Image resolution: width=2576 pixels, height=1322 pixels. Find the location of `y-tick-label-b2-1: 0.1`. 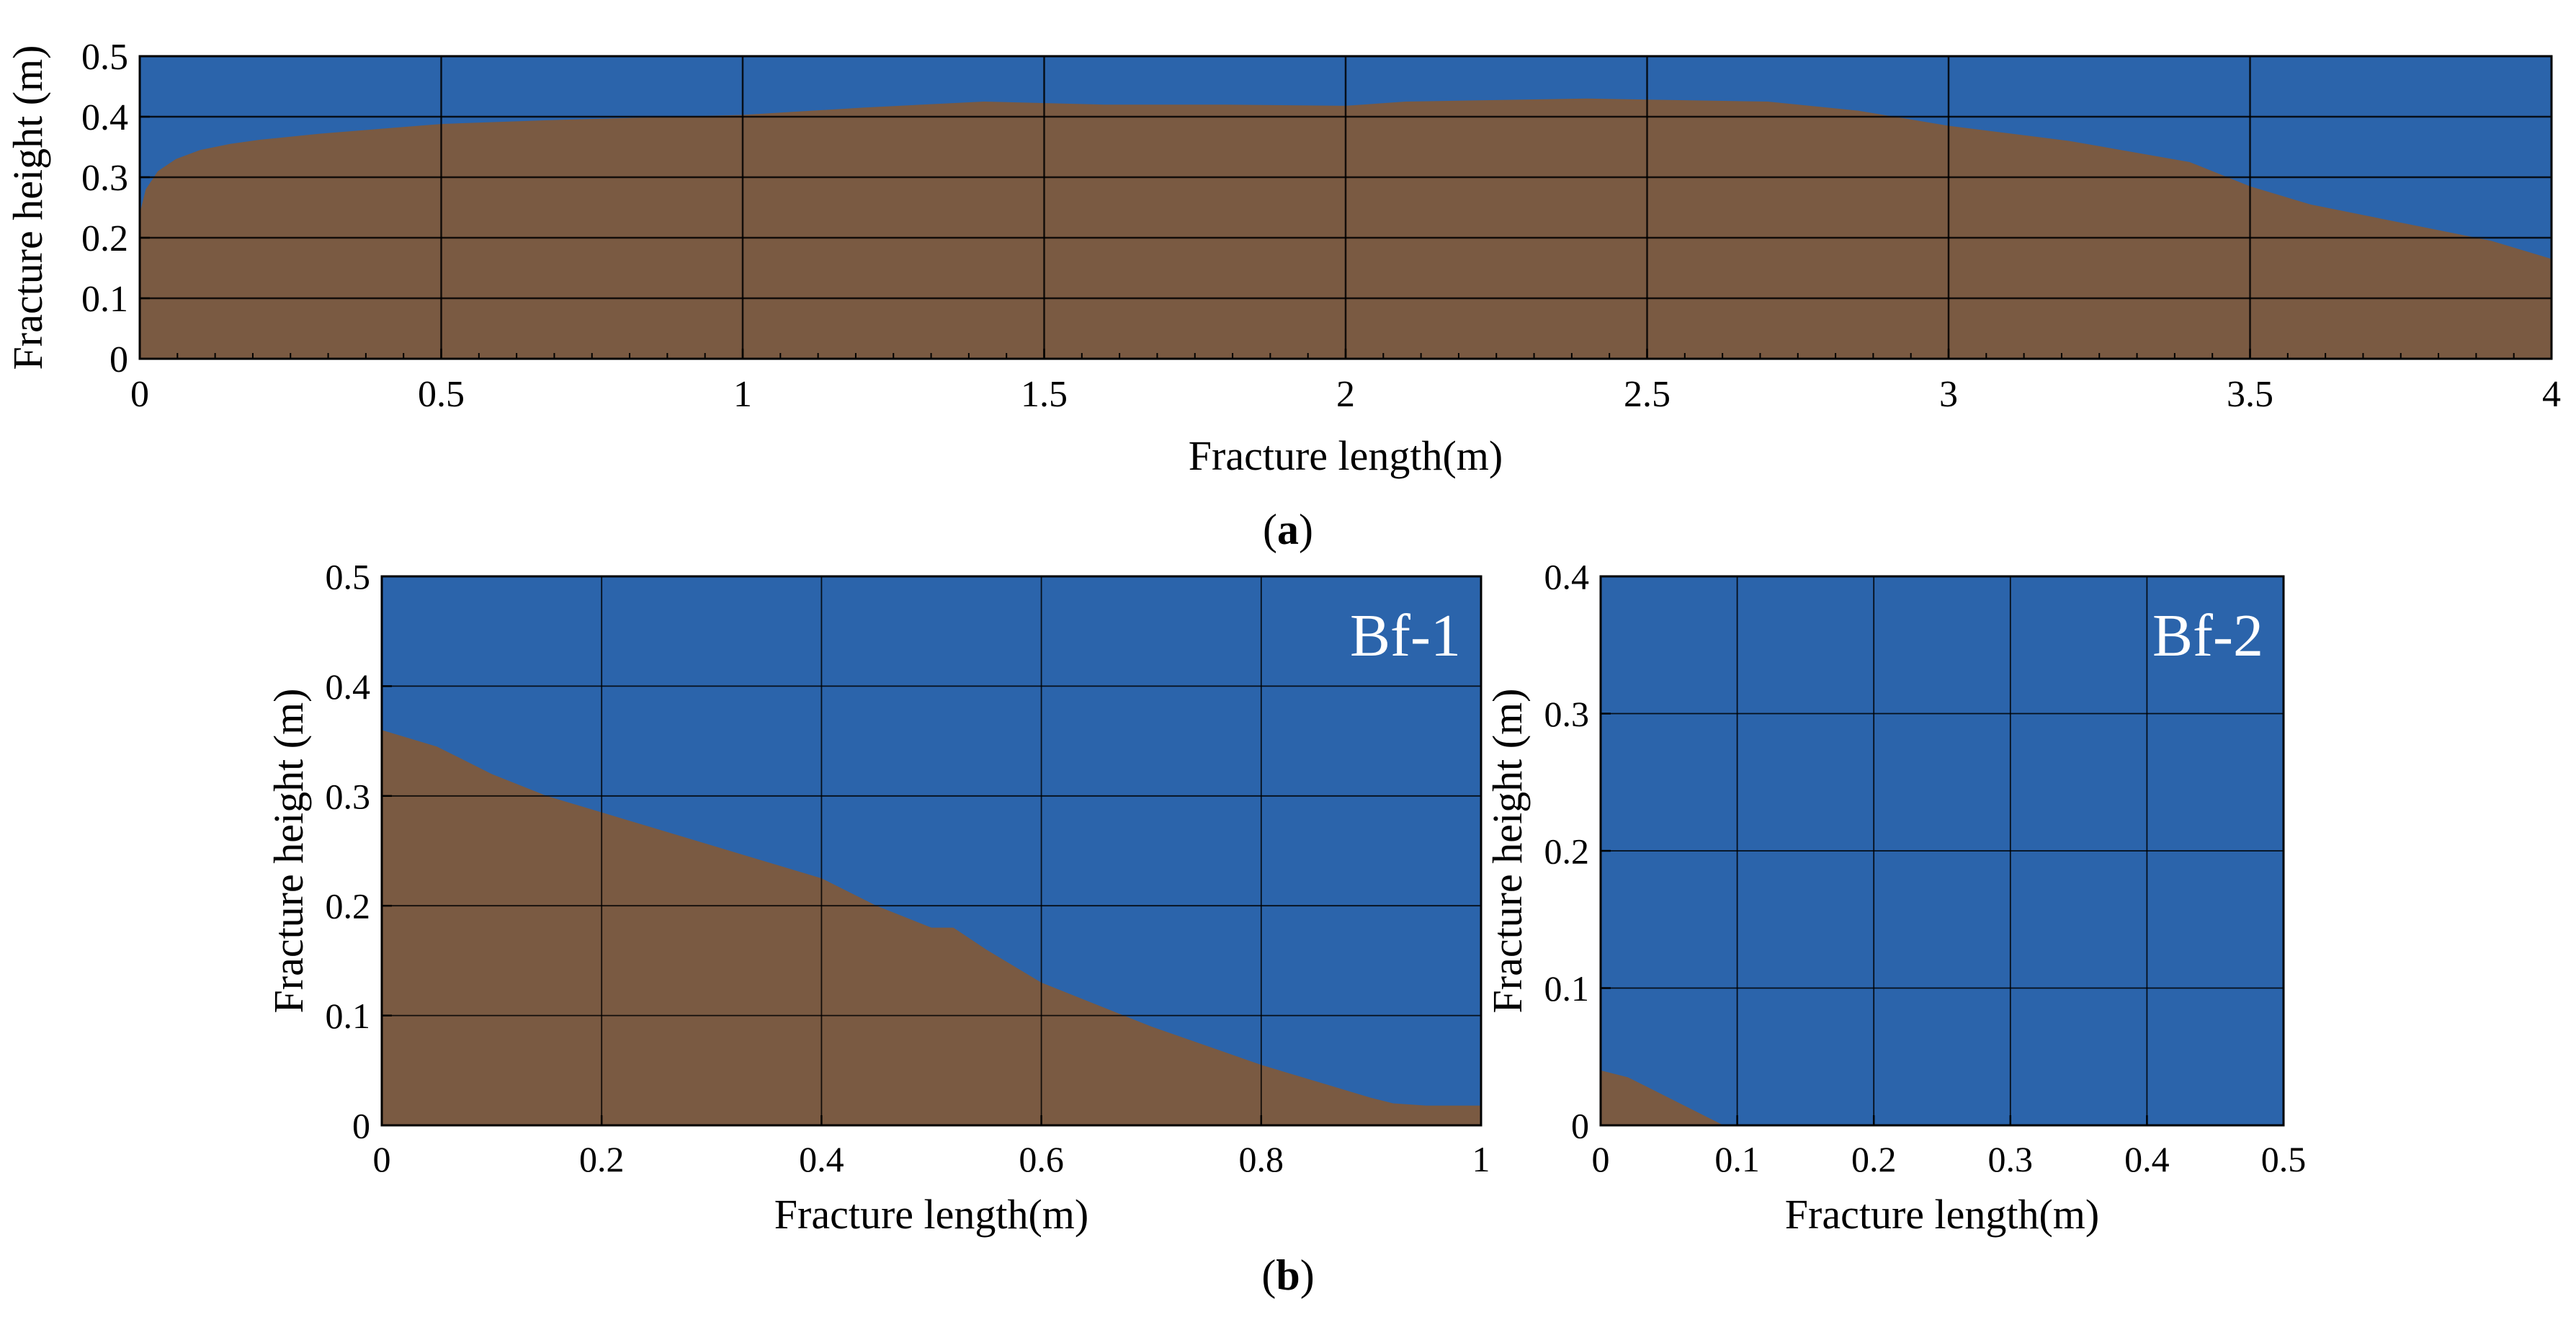

y-tick-label-b2-1: 0.1 is located at coordinates (1567, 988).